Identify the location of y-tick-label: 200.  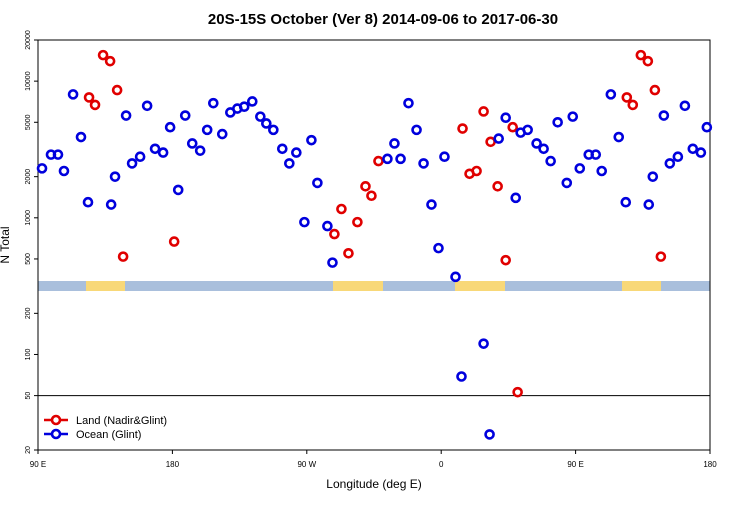
(28, 313).